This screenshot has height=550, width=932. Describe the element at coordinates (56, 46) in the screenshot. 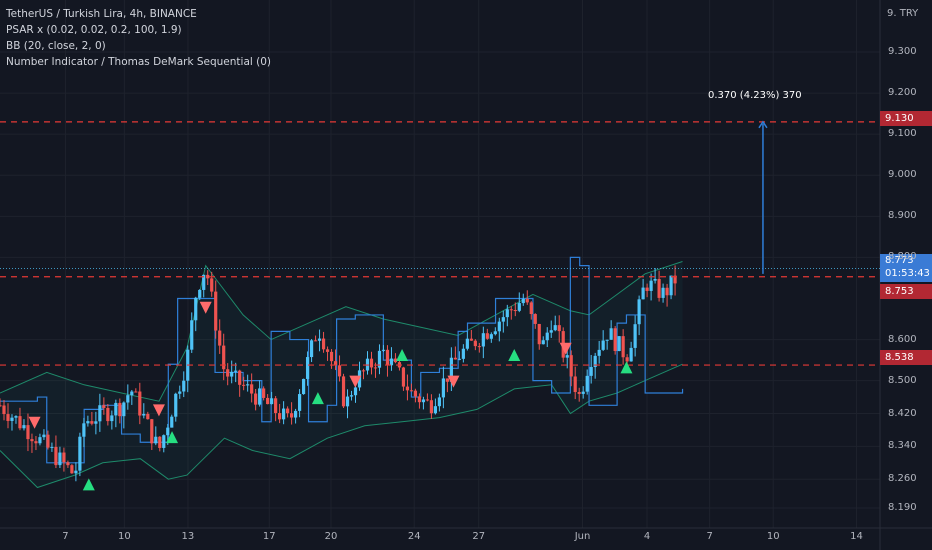

I see `legend-bb: BB (20, close, 2, 0)` at that location.